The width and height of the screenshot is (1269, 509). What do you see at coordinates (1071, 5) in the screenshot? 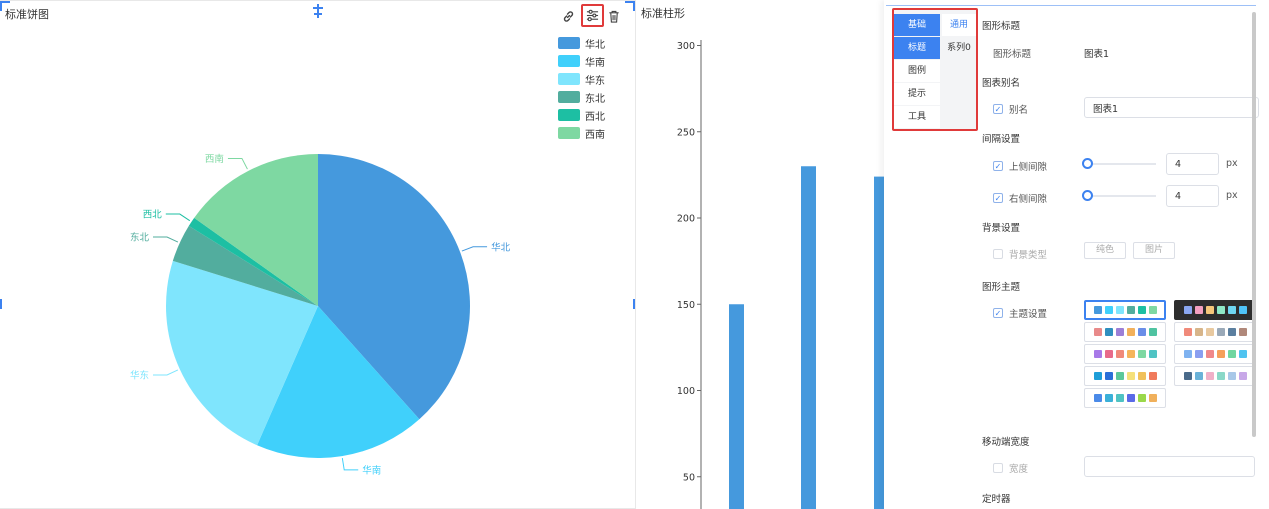
I see `panel-top-border` at bounding box center [1071, 5].